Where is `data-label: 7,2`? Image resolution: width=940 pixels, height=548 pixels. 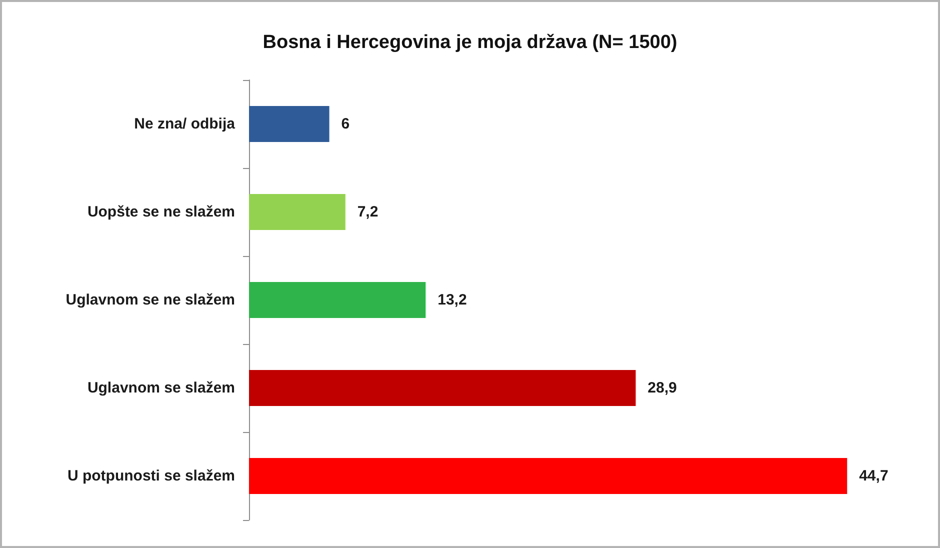
data-label: 7,2 is located at coordinates (367, 212).